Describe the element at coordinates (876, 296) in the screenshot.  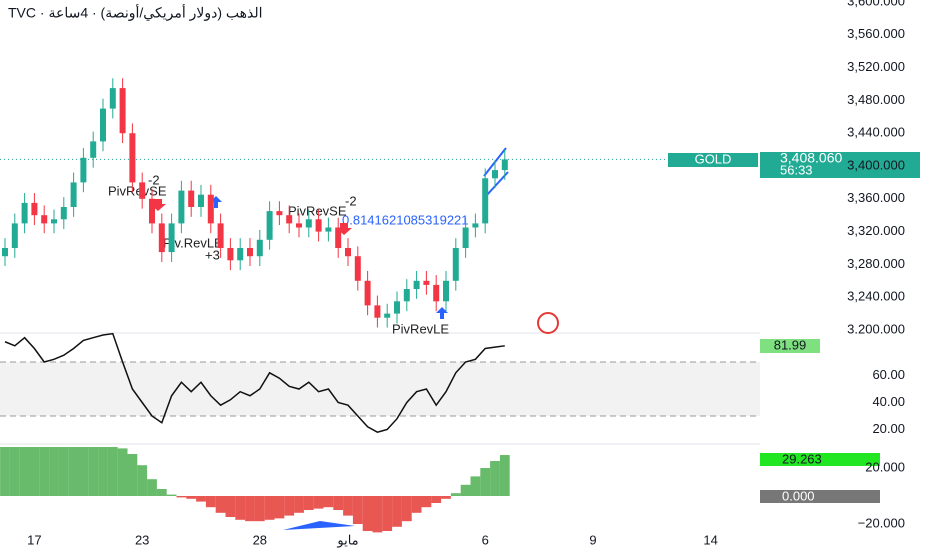
I see `y-tick-label: 3,240.000` at that location.